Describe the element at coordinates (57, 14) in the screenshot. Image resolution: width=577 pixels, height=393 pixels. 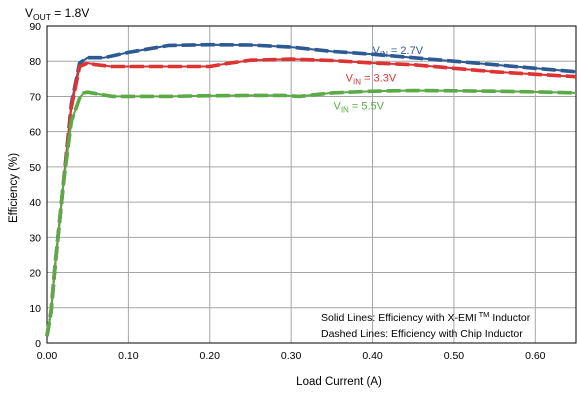
I see `chart-title: VOUT = 1.8V` at that location.